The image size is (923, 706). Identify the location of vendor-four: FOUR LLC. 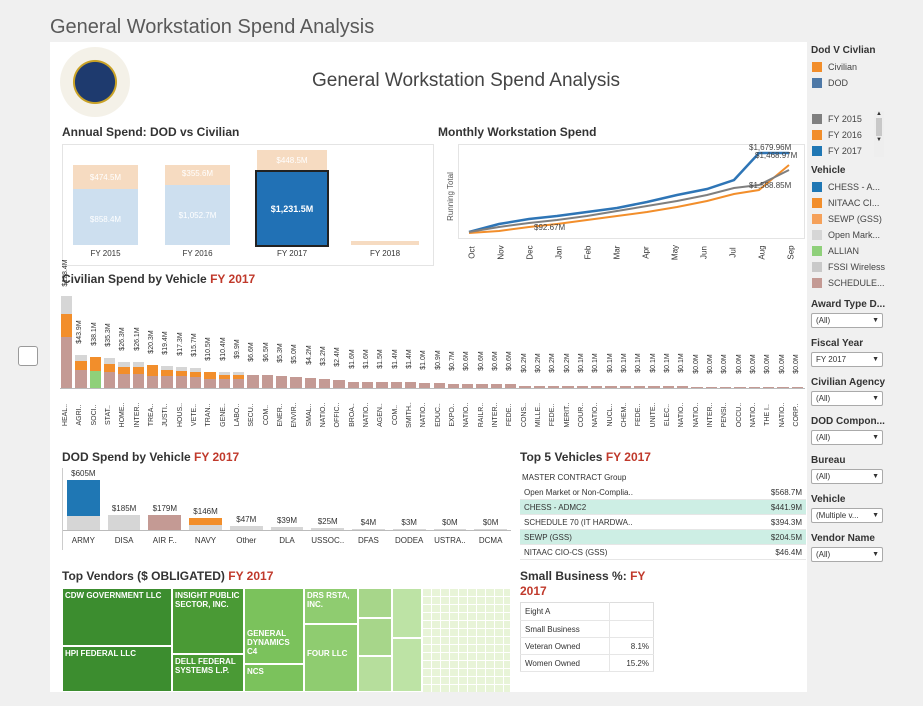
(331, 658).